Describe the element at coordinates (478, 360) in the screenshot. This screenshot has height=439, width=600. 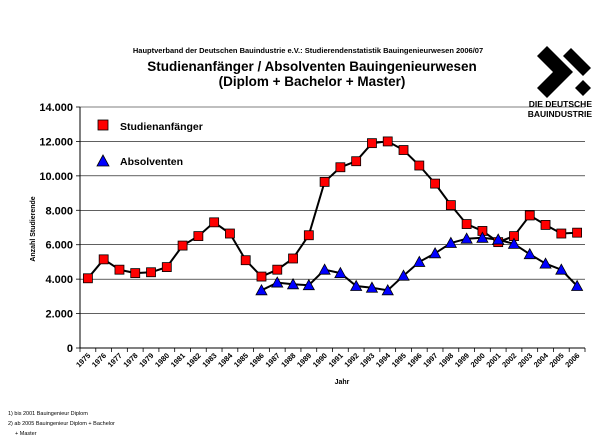
I see `x-tick-label: 2000` at that location.